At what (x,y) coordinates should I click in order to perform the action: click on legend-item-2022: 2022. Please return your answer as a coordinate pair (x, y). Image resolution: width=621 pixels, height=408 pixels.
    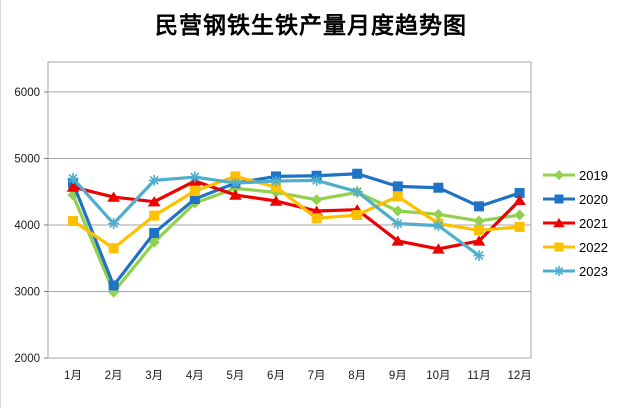
    Looking at the image, I should click on (581, 247).